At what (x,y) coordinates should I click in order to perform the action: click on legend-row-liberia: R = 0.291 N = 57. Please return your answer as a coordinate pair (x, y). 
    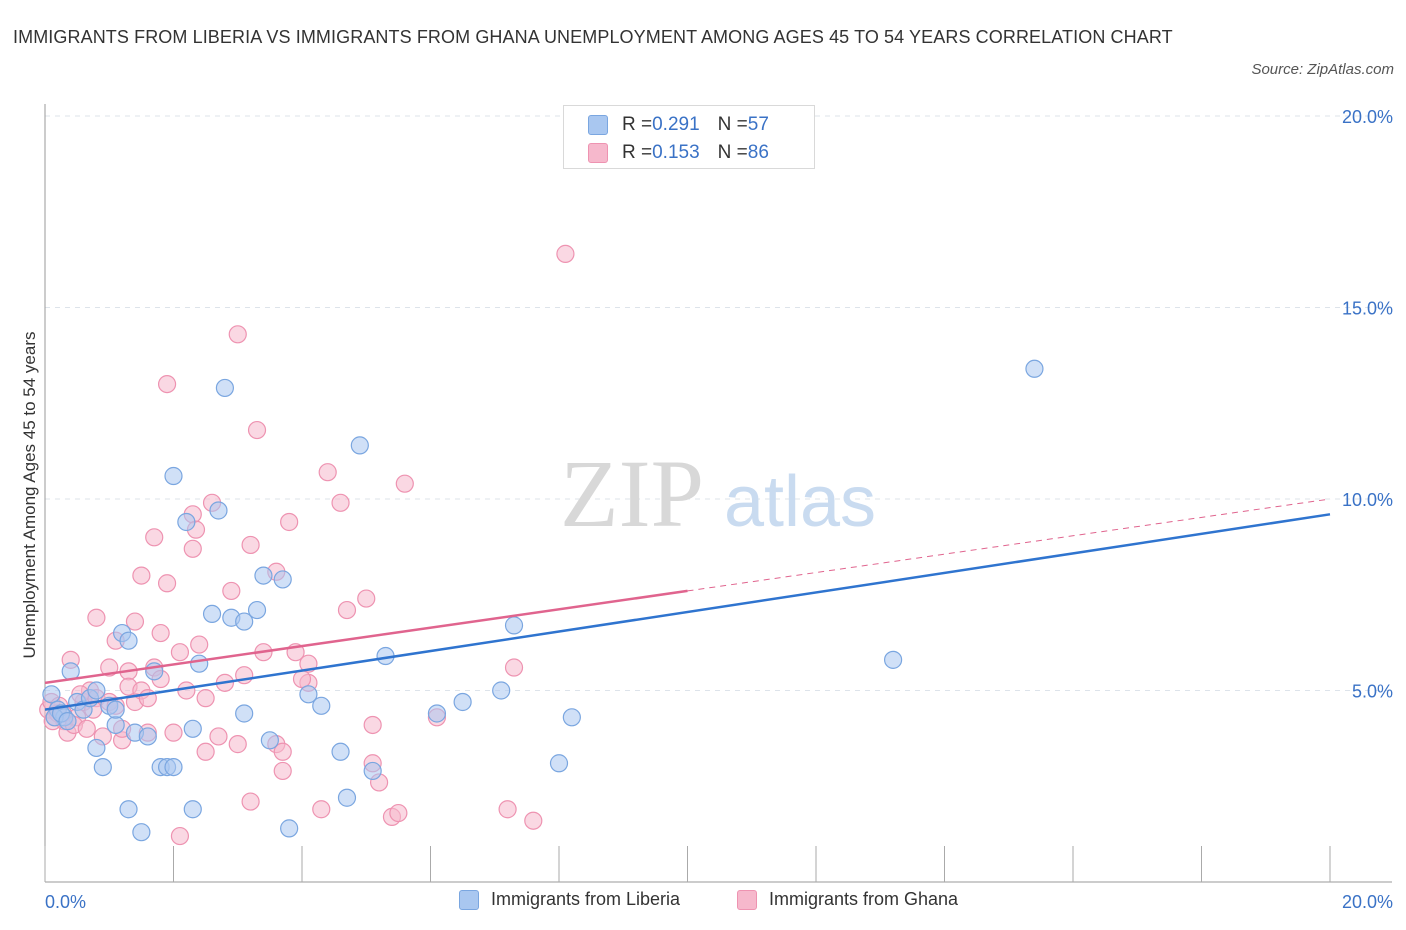
    Looking at the image, I should click on (678, 125).